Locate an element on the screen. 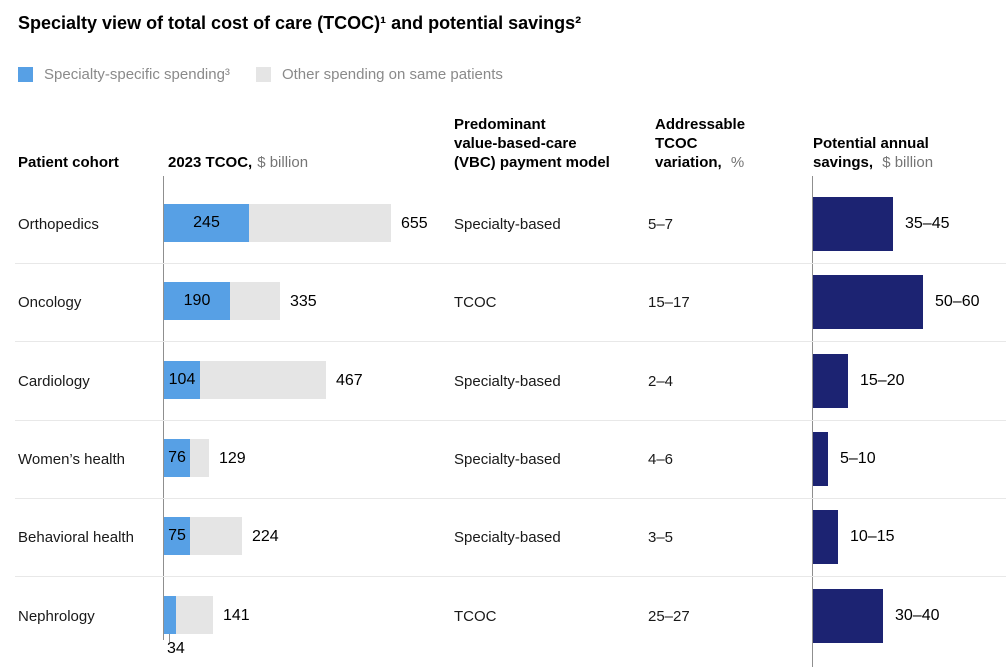 Image resolution: width=1006 pixels, height=667 pixels. cohort-label: Behavioral health is located at coordinates (76, 537).